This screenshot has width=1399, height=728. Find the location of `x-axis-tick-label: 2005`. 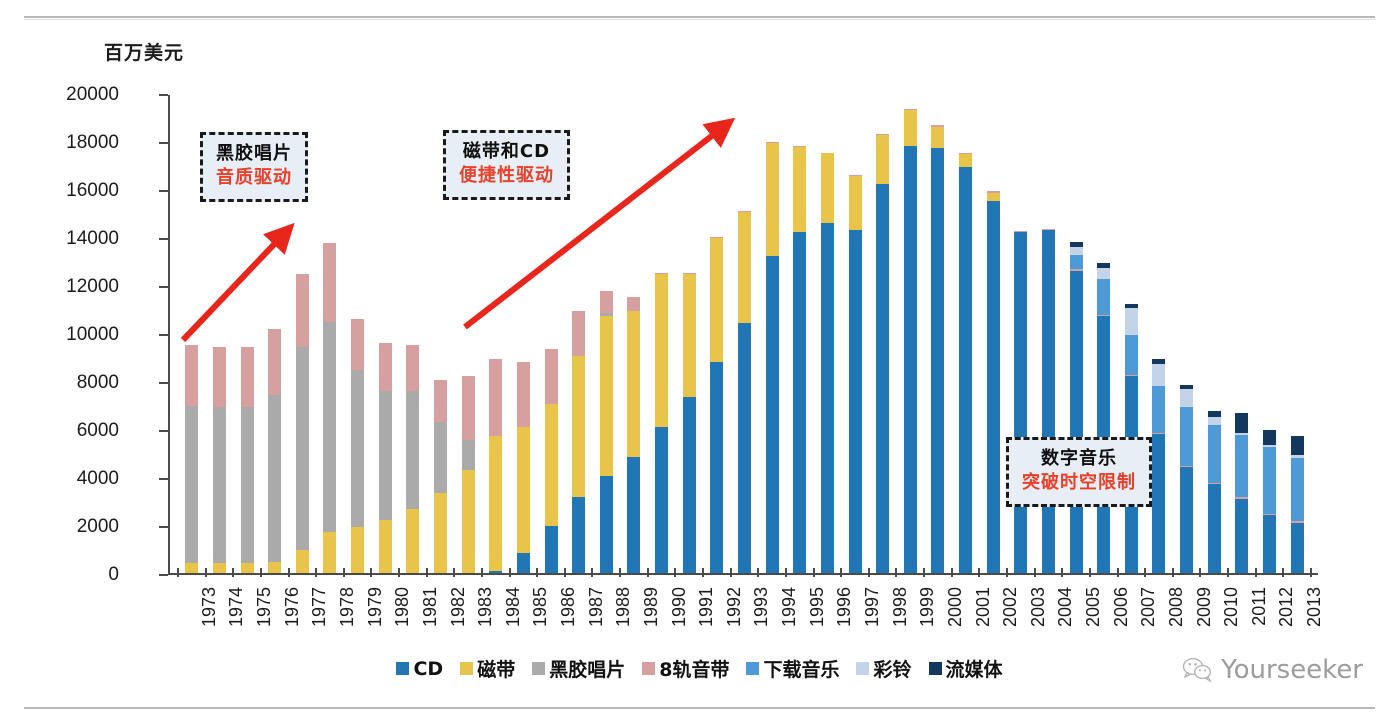

x-axis-tick-label: 2005 is located at coordinates (1093, 607).